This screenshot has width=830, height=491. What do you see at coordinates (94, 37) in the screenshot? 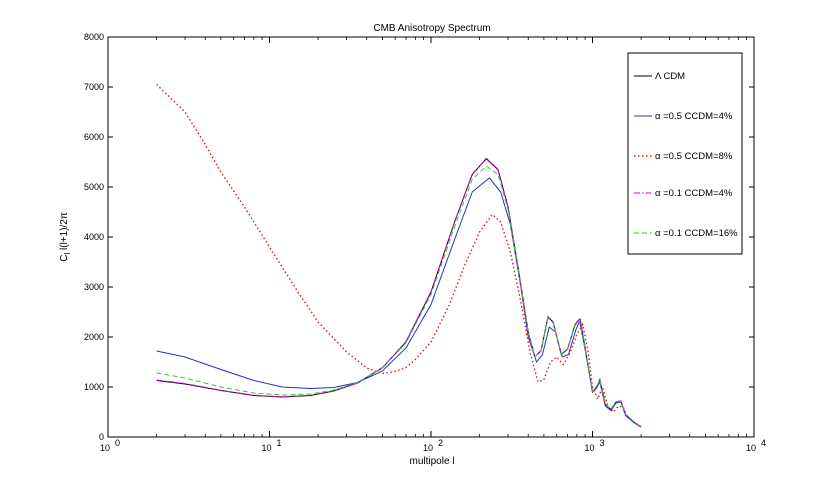
I see `y-tick-label: 8000` at bounding box center [94, 37].